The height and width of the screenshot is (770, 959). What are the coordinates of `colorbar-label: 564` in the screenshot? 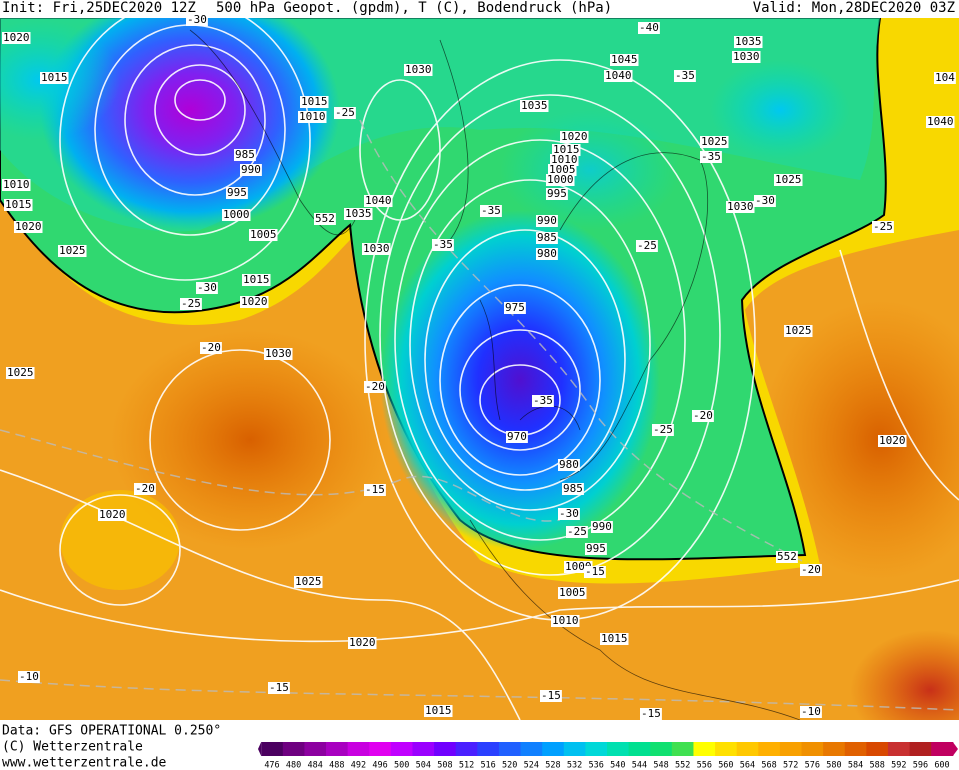 It's located at (747, 765).